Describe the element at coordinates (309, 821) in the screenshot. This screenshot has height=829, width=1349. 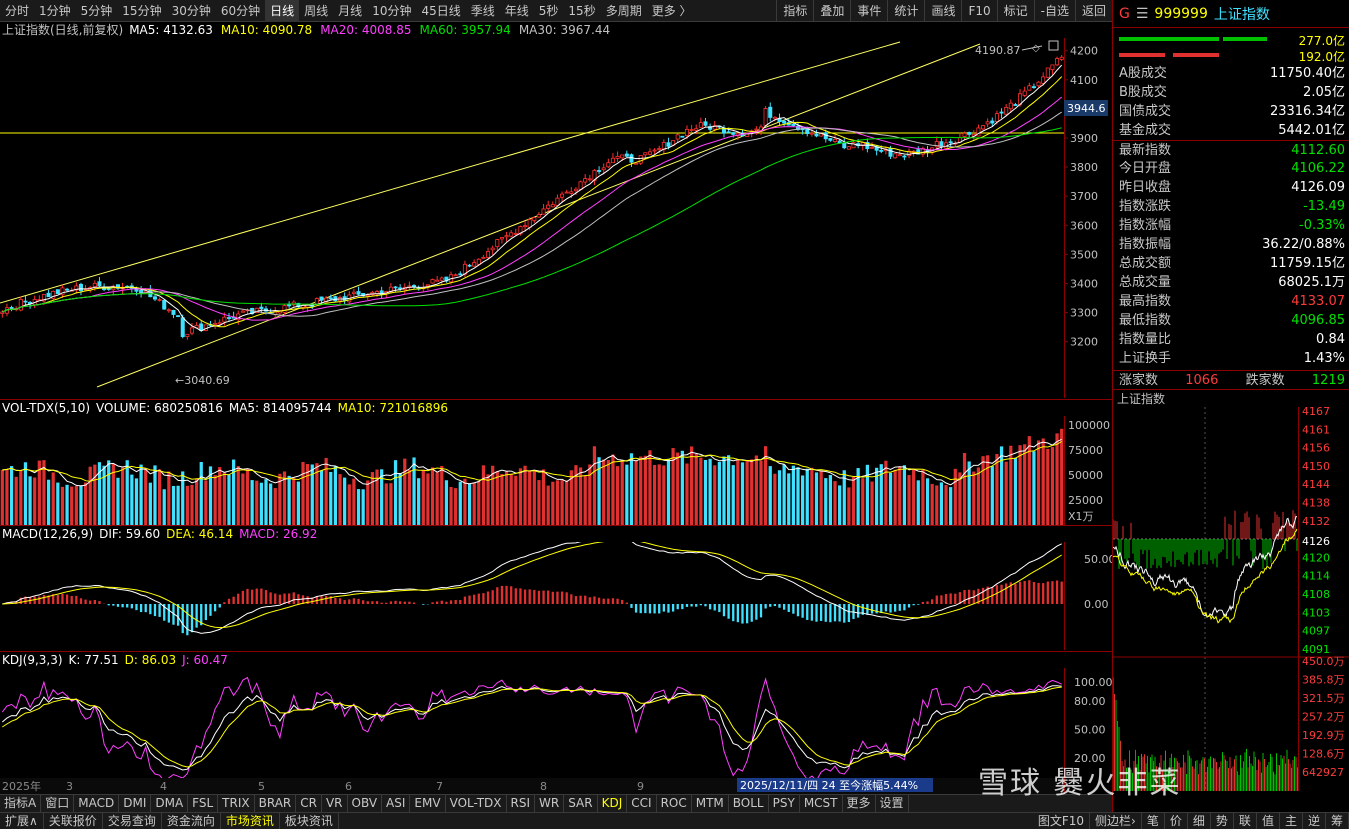
I see `status-tab: 板块资讯` at that location.